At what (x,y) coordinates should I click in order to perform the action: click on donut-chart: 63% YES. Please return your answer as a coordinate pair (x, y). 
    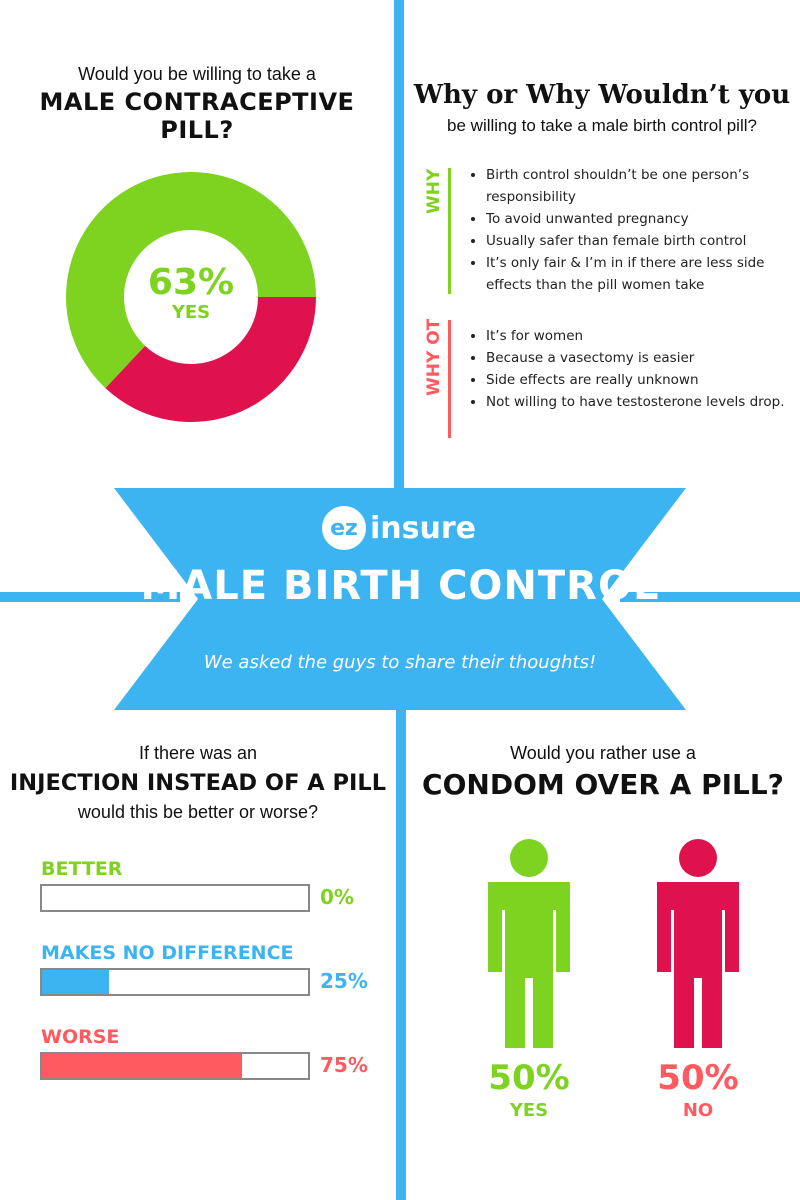
    Looking at the image, I should click on (190, 297).